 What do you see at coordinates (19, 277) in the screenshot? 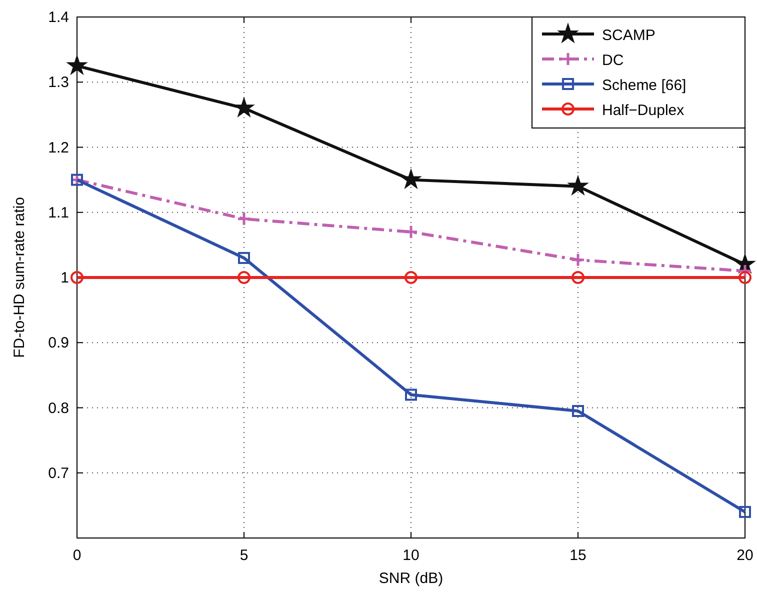
I see `y-axis-title: FD-to-HD sum-rate ratio` at bounding box center [19, 277].